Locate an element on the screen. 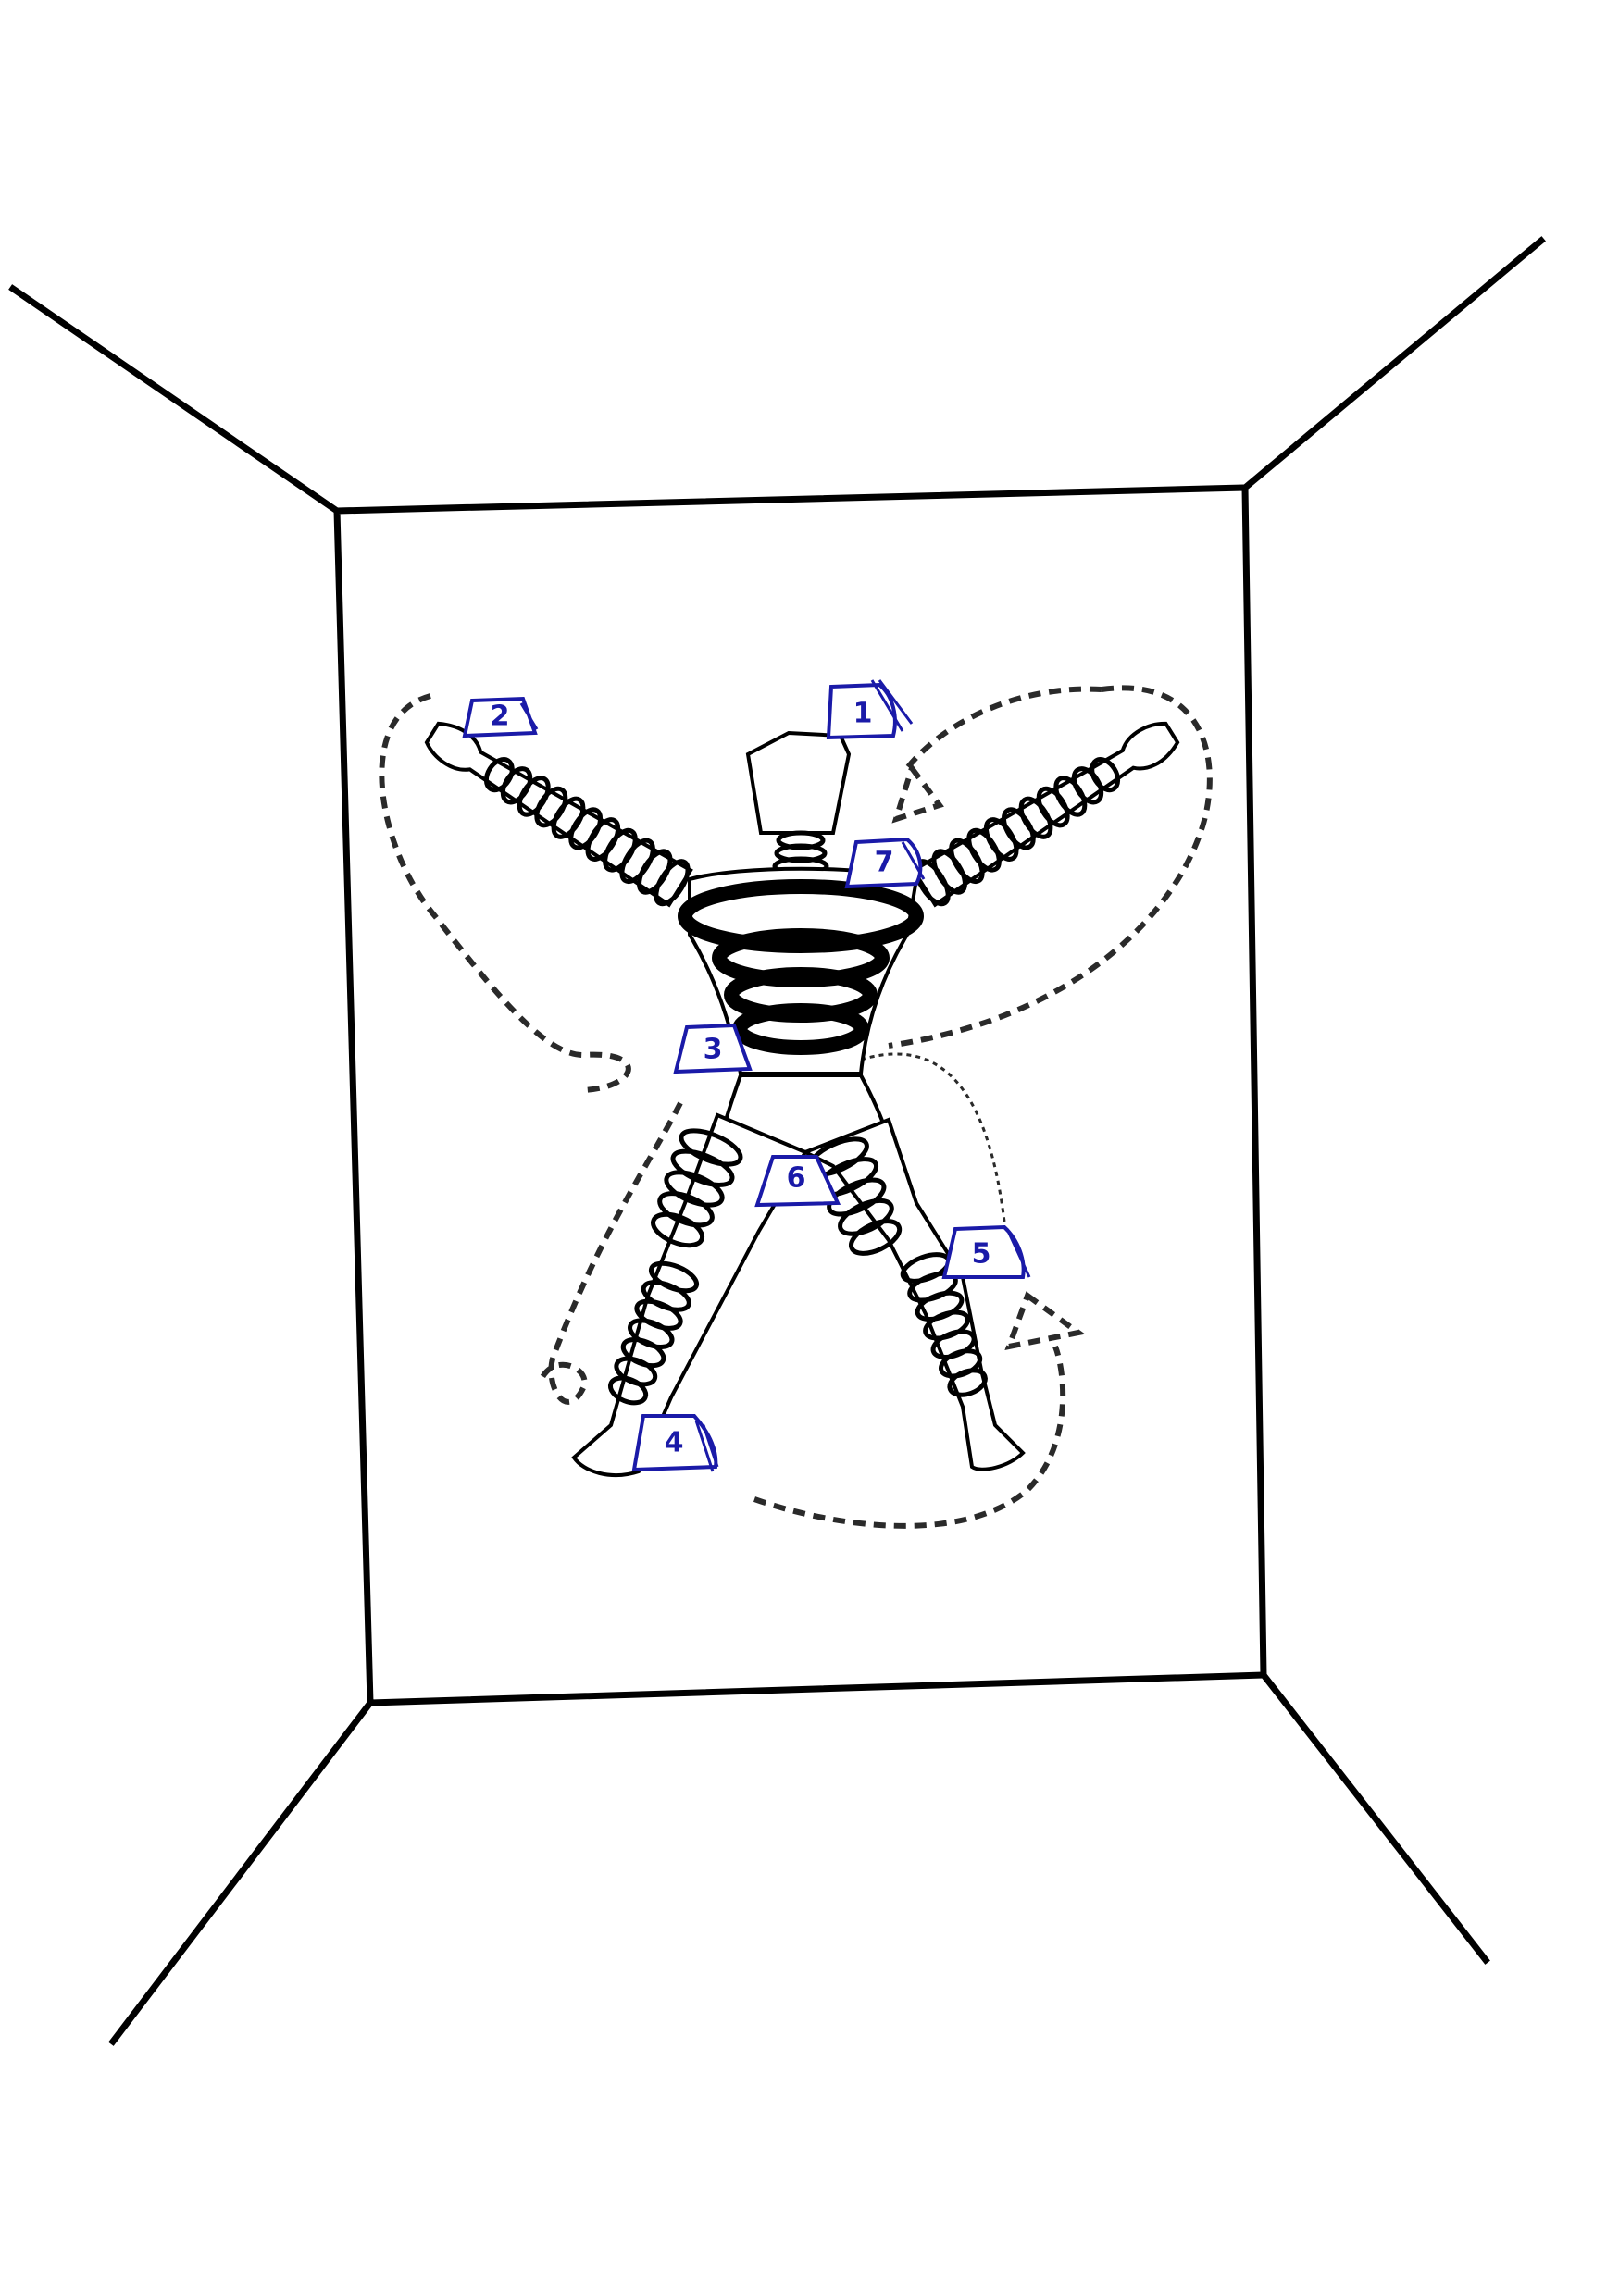 This screenshot has height=2296, width=1619. label-7: 7 is located at coordinates (885, 863).